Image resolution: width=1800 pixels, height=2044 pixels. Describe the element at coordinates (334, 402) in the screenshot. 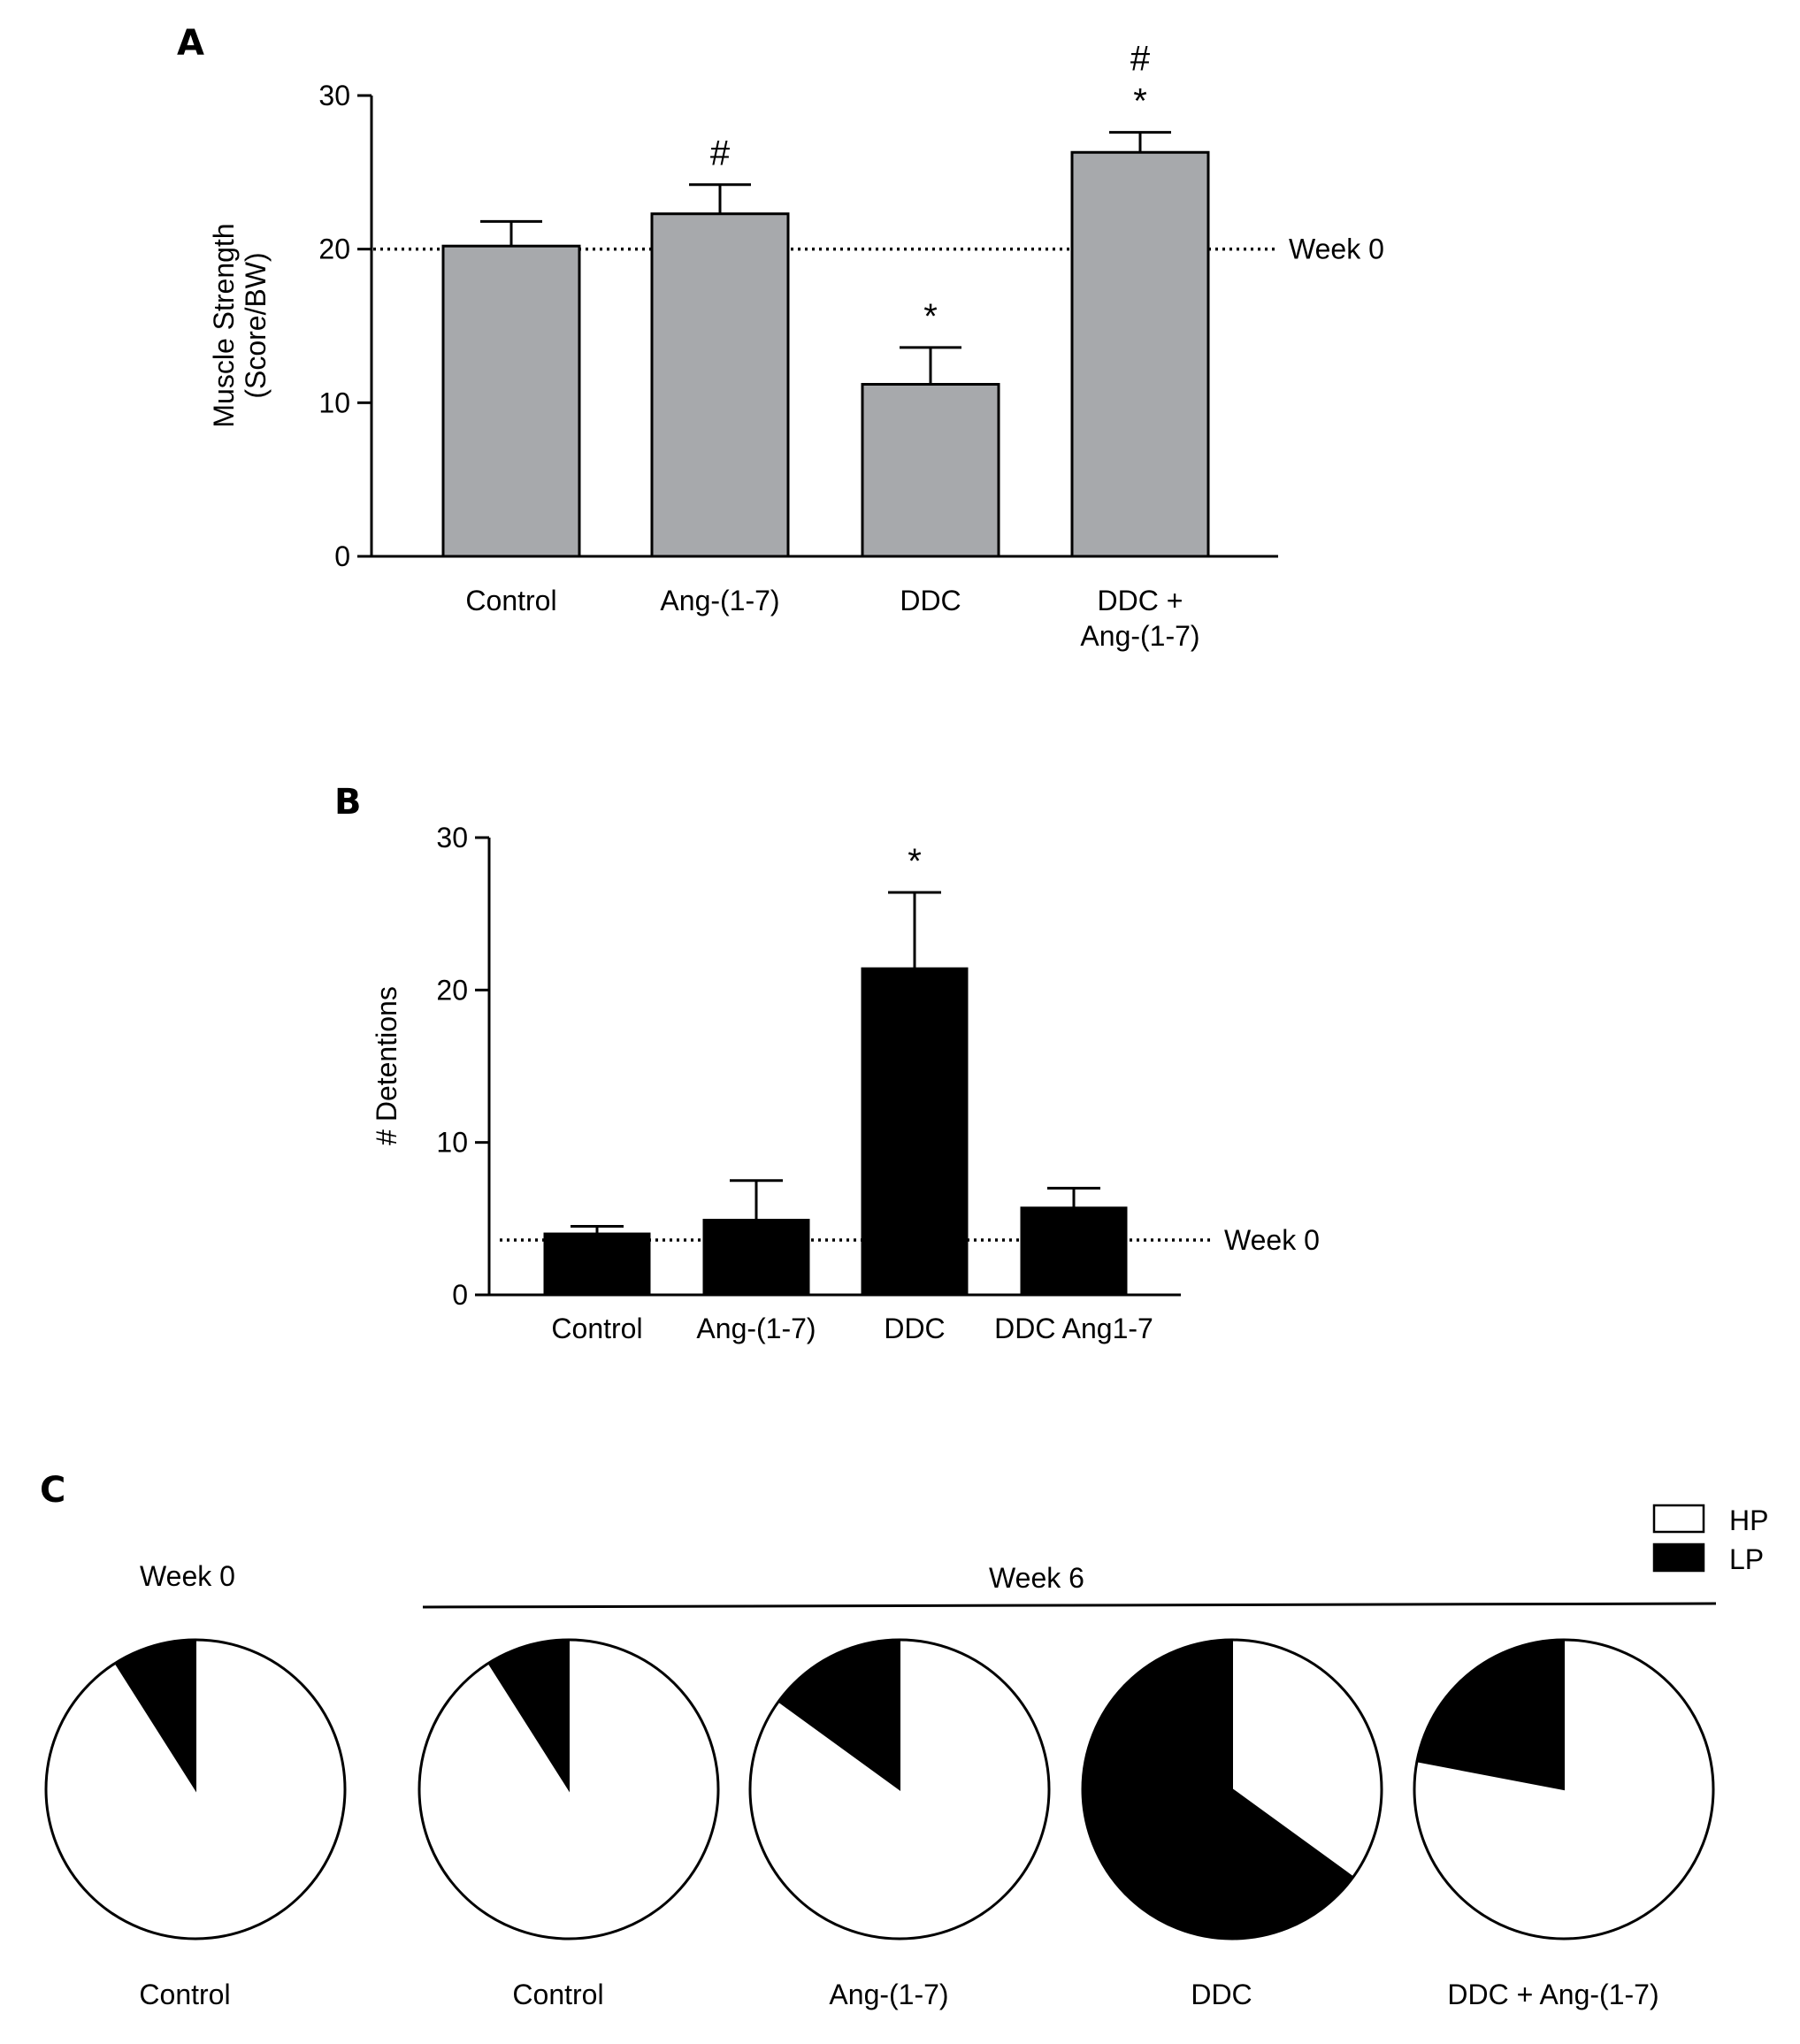

I see `a-y-tick-label: 10` at that location.